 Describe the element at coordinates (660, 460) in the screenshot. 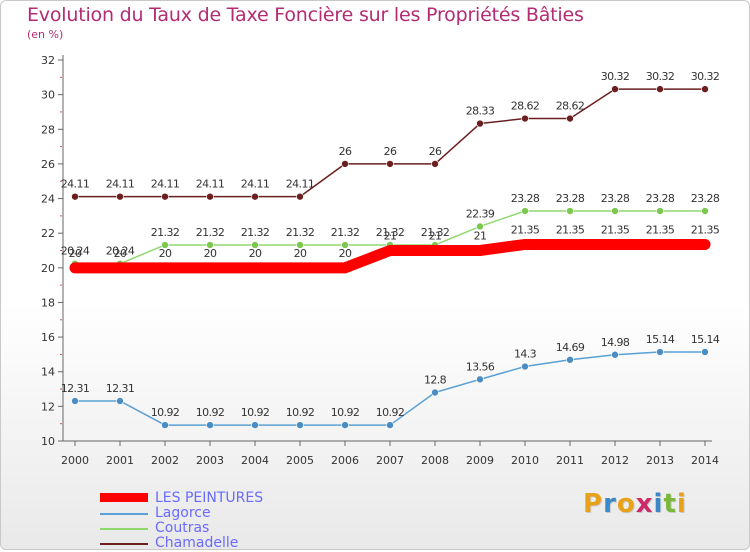

I see `x-tick-label: 2013` at that location.